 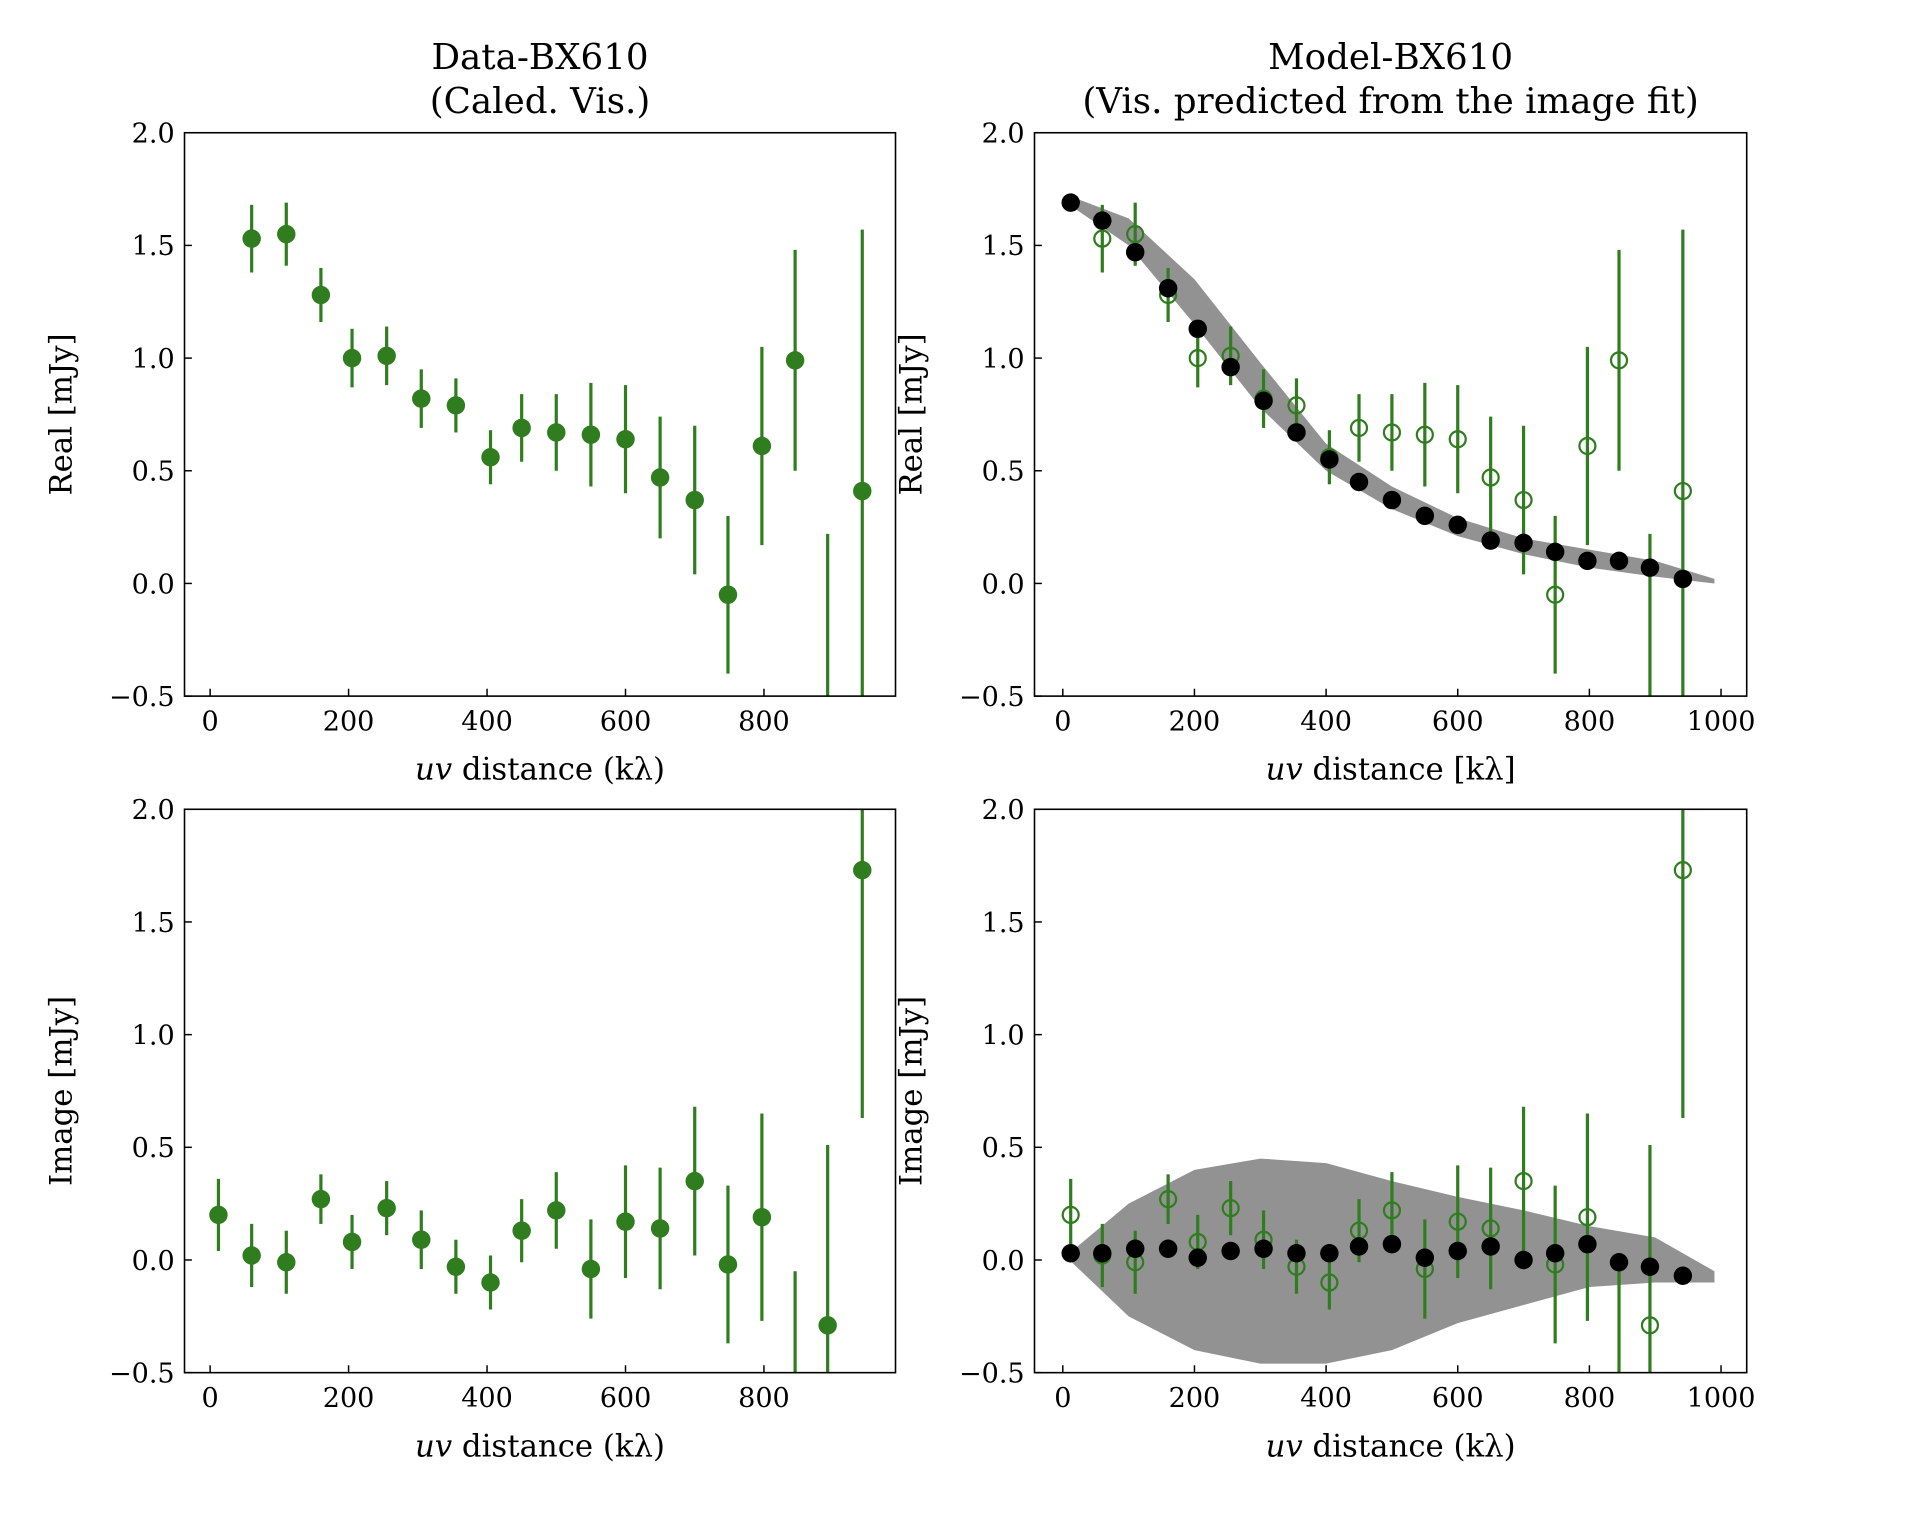 I want to click on y-axis-label: Real [mJy], so click(x=61, y=414).